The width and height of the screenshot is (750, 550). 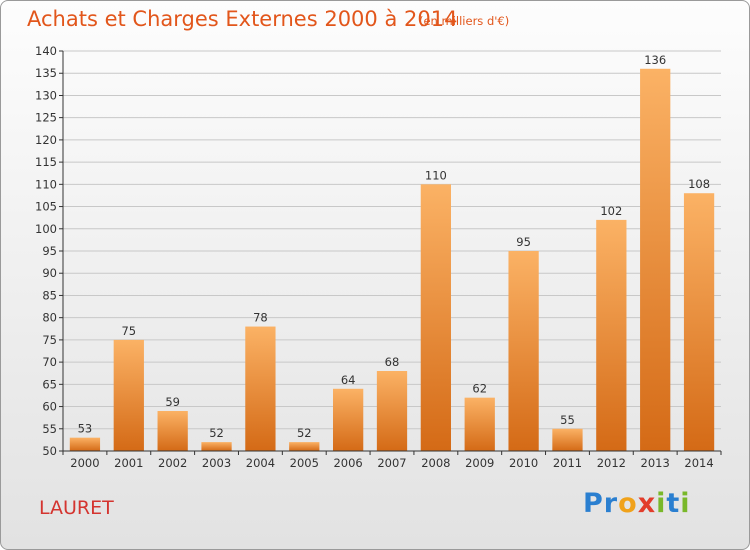 What do you see at coordinates (49, 451) in the screenshot?
I see `y-tick-label: 50` at bounding box center [49, 451].